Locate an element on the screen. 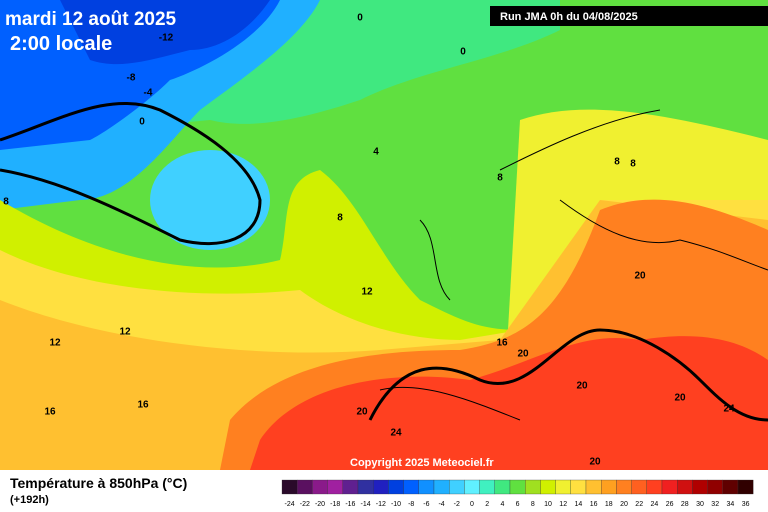  scale-label: -22 is located at coordinates (305, 504).